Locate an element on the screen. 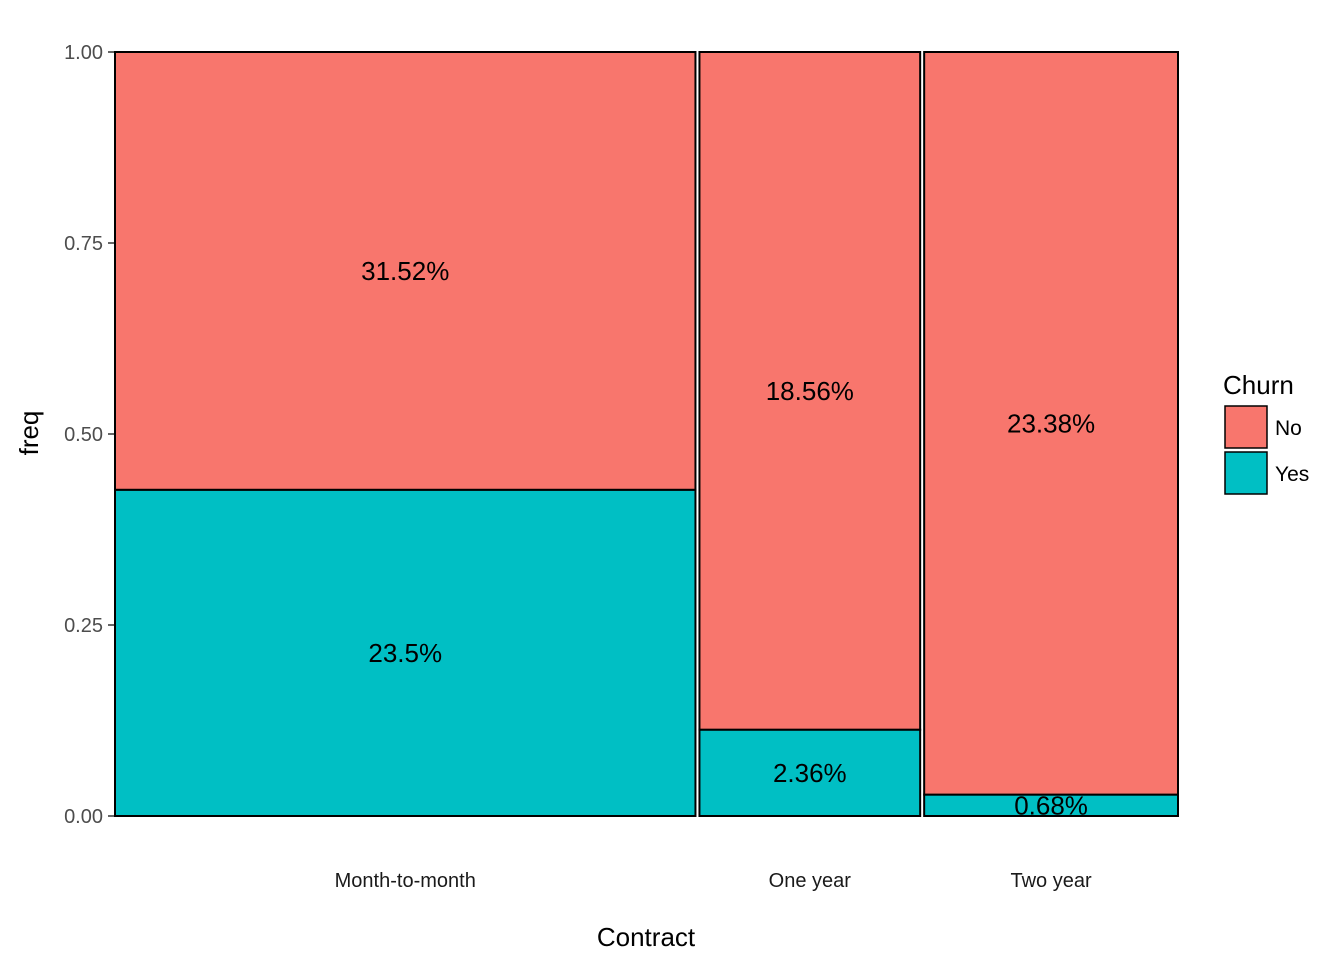 This screenshot has width=1344, height=960. y-axis-title: freq is located at coordinates (29, 433).